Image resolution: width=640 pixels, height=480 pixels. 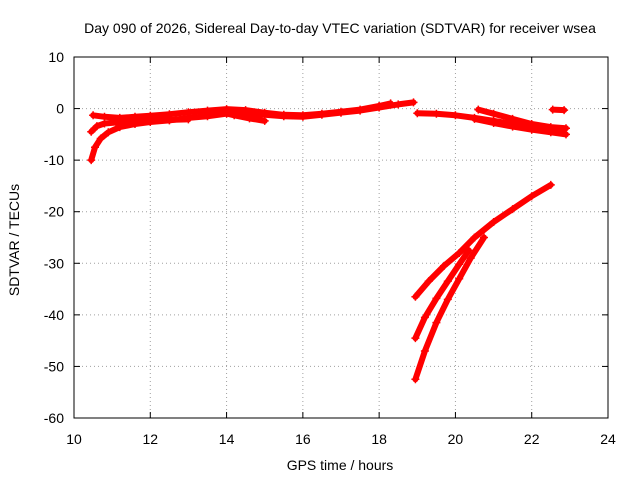 I want to click on series-arc-j, so click(x=442, y=294).